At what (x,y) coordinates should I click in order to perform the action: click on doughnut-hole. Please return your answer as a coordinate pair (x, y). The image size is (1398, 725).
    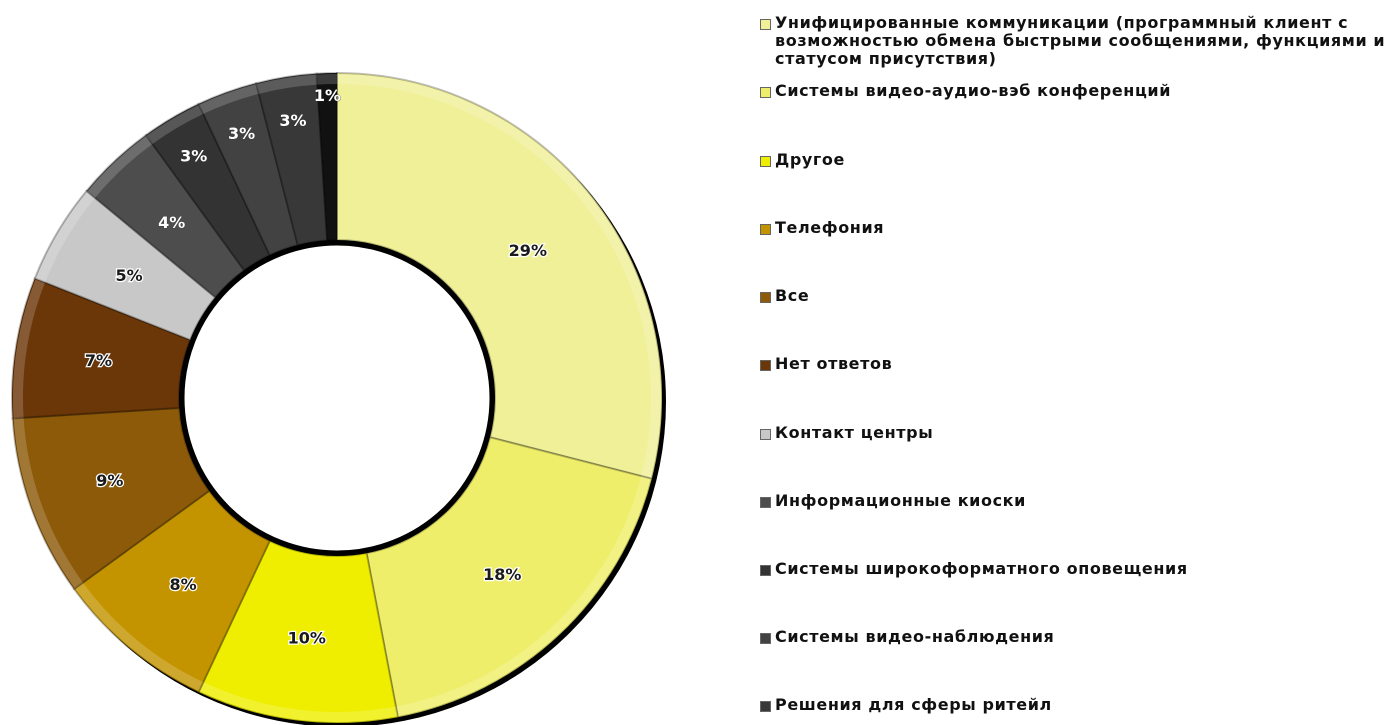
    Looking at the image, I should click on (337, 398).